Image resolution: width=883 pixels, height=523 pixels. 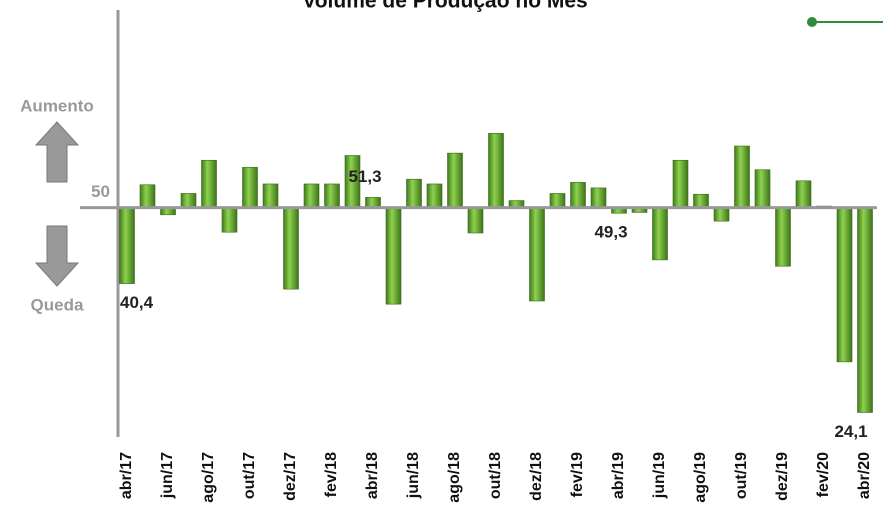 What do you see at coordinates (167, 475) in the screenshot?
I see `x-tick-label: jun/17` at bounding box center [167, 475].